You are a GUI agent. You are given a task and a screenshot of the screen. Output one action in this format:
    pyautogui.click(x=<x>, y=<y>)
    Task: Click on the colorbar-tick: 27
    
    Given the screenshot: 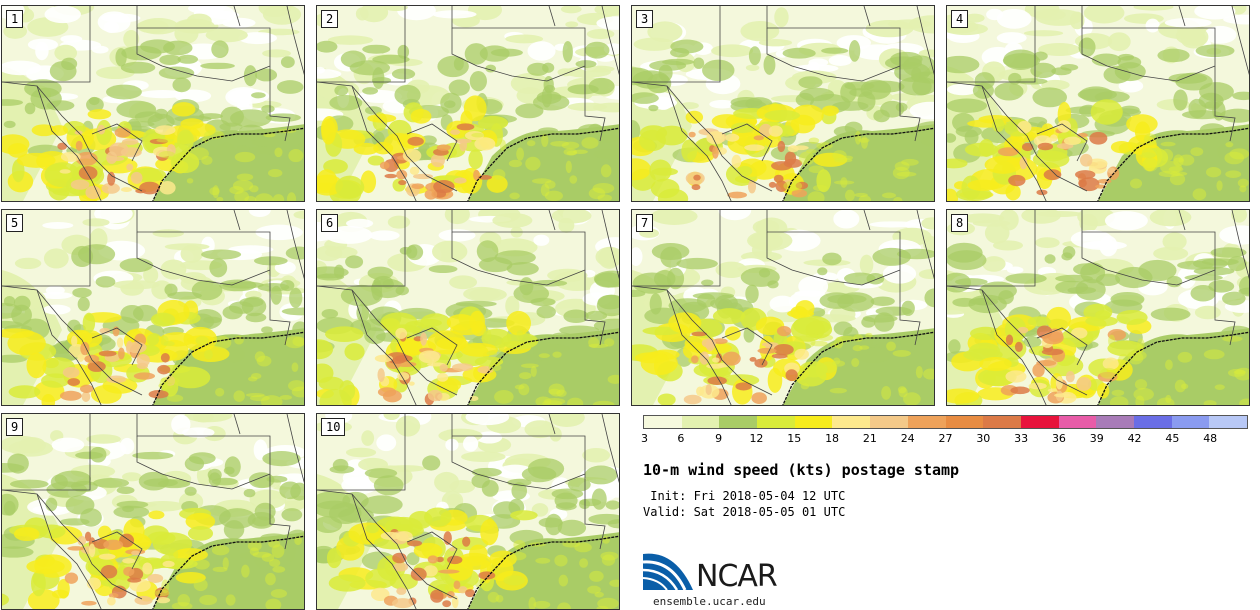 What is the action you would take?
    pyautogui.click(x=945, y=438)
    